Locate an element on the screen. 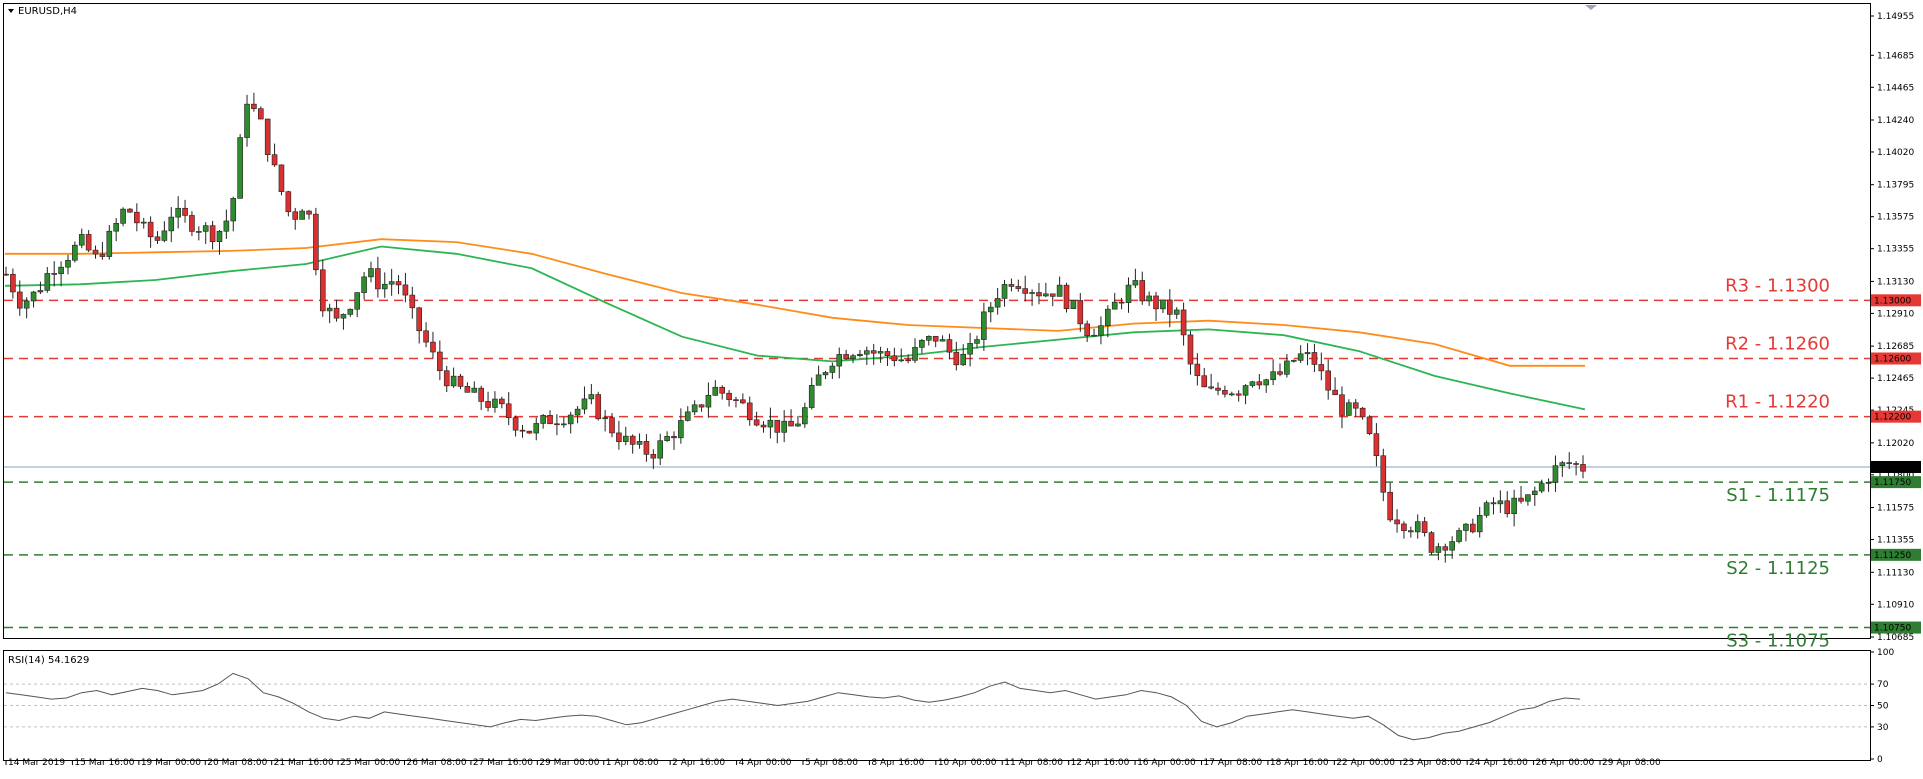 Image resolution: width=1923 pixels, height=779 pixels. level-label: S1 - 1.1175 is located at coordinates (1778, 495).